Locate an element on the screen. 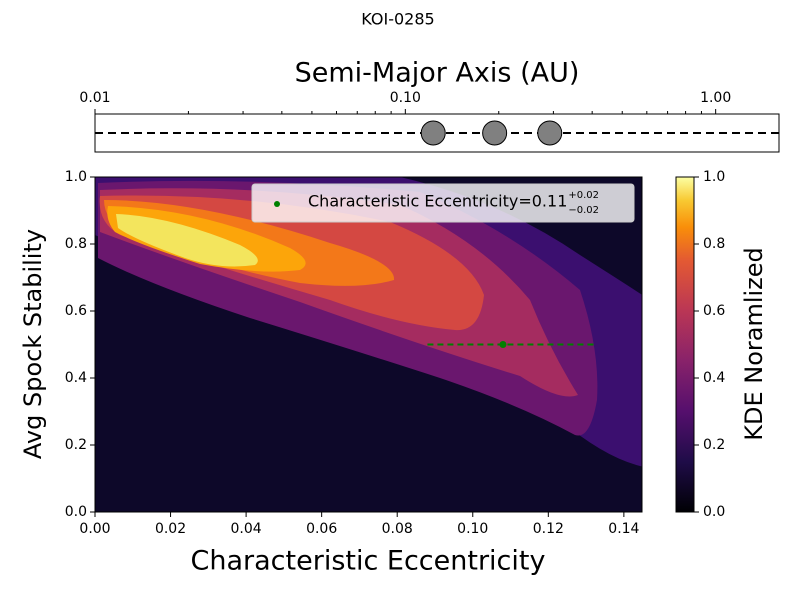 This screenshot has height=598, width=797. colorbar-tick-label: 1.0 is located at coordinates (714, 177).